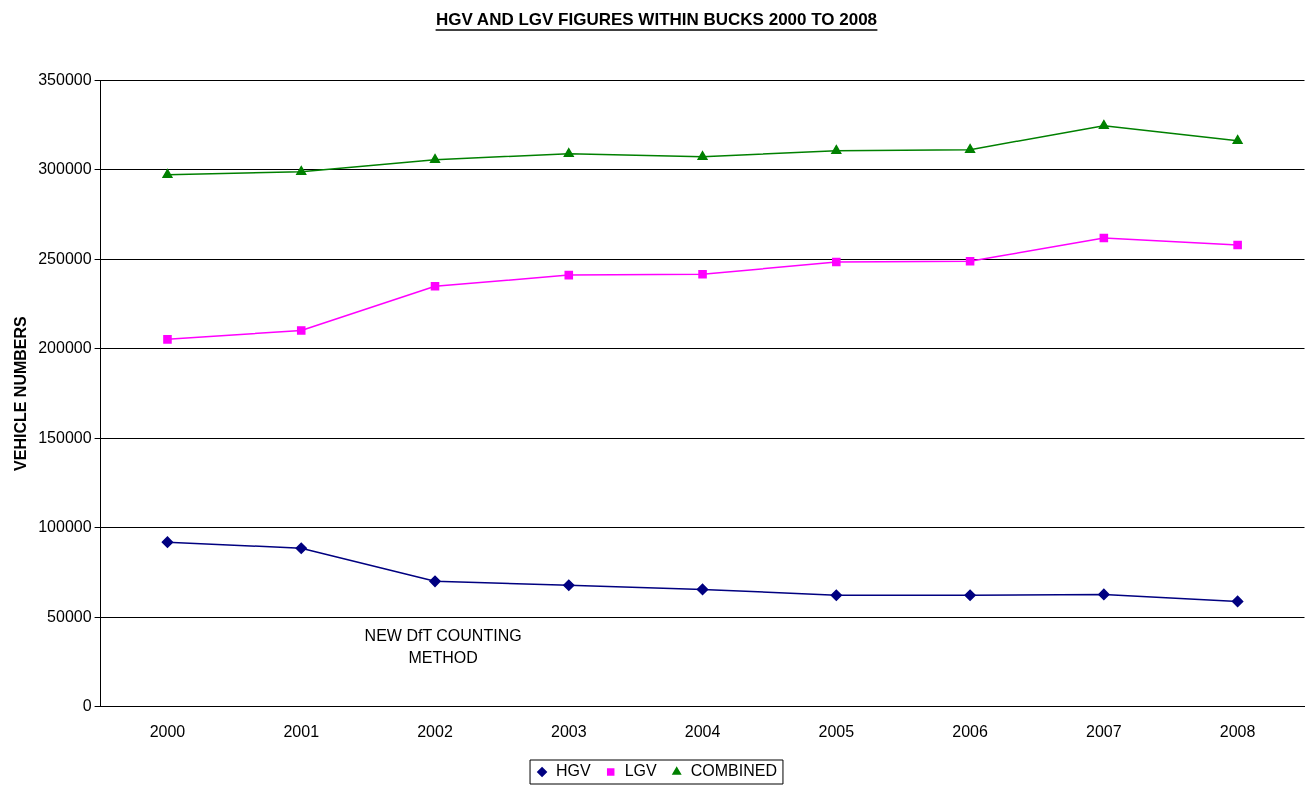  What do you see at coordinates (301, 731) in the screenshot?
I see `x-tick-label: 2001` at bounding box center [301, 731].